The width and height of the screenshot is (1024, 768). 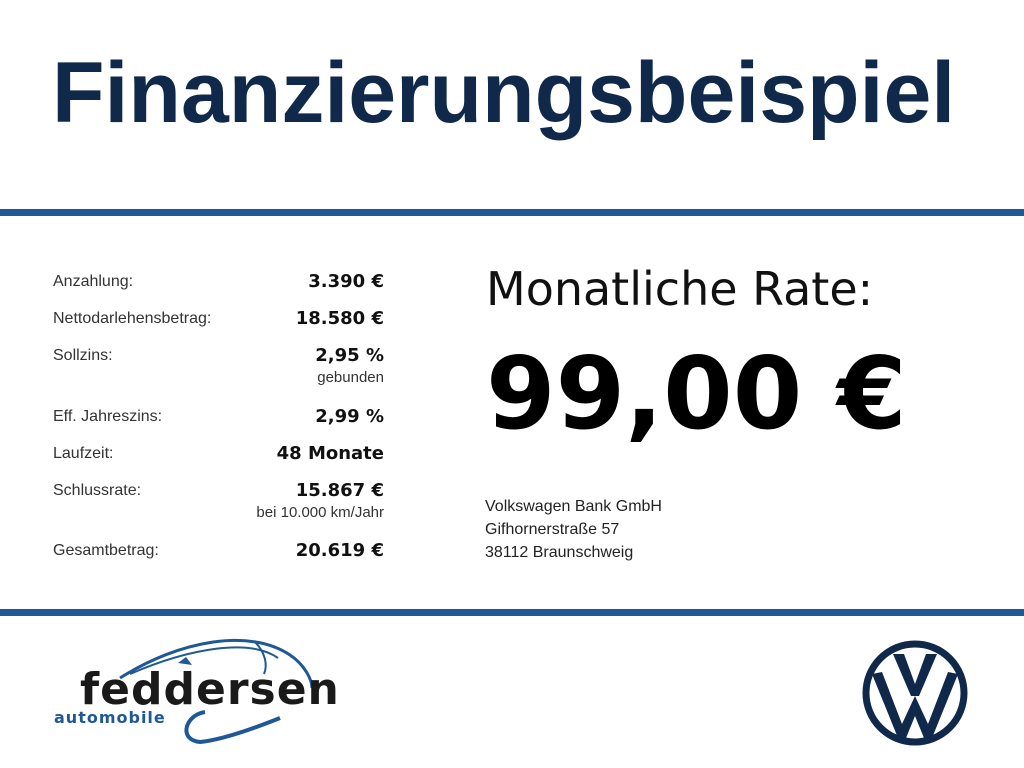 I want to click on lender-street: Gifhornerstraße 57, so click(x=552, y=529).